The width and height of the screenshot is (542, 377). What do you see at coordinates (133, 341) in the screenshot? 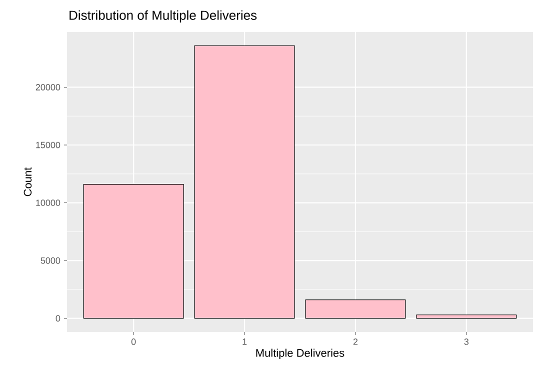
I see `x-tick-label: 0` at bounding box center [133, 341].